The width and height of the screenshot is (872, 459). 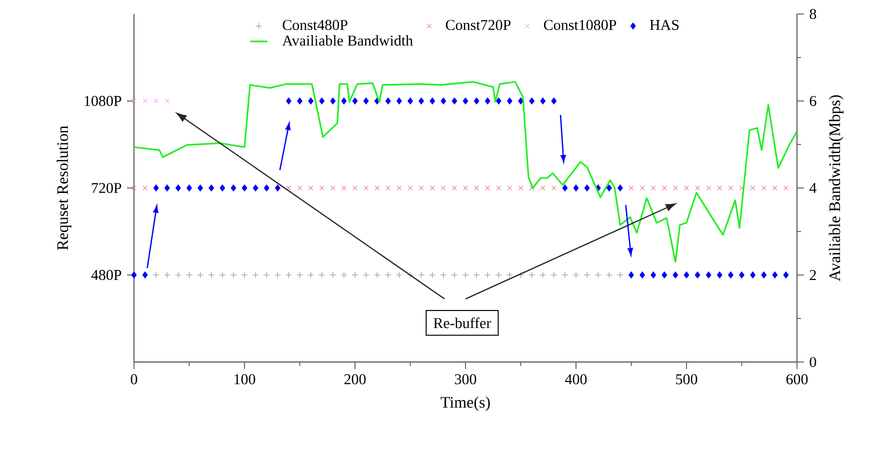 I want to click on x-tick-label: 400, so click(x=576, y=379).